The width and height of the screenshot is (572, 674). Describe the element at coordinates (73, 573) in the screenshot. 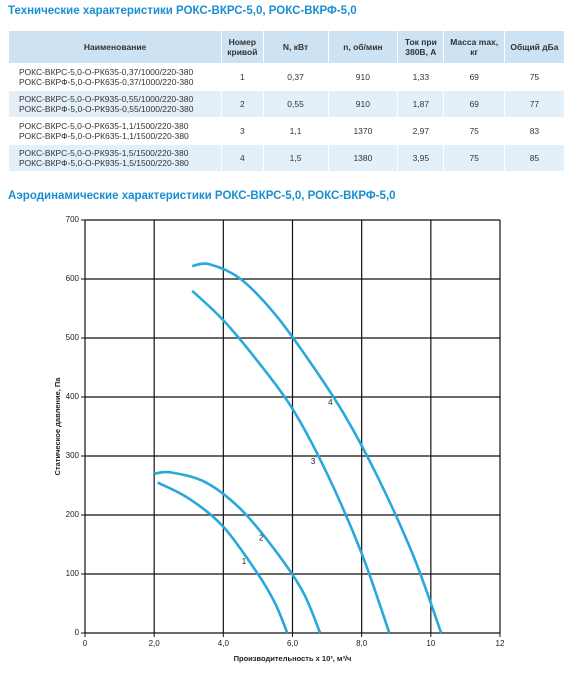

I see `y-tick-label: 100` at that location.